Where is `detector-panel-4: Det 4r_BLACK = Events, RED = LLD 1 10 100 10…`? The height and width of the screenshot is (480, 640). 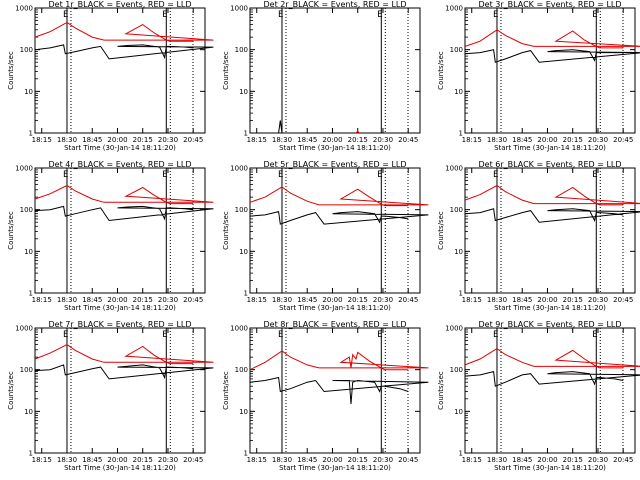
detector-panel-4: Det 4r_BLACK = Events, RED = LLD 1 10 100 10… is located at coordinates (110, 236).